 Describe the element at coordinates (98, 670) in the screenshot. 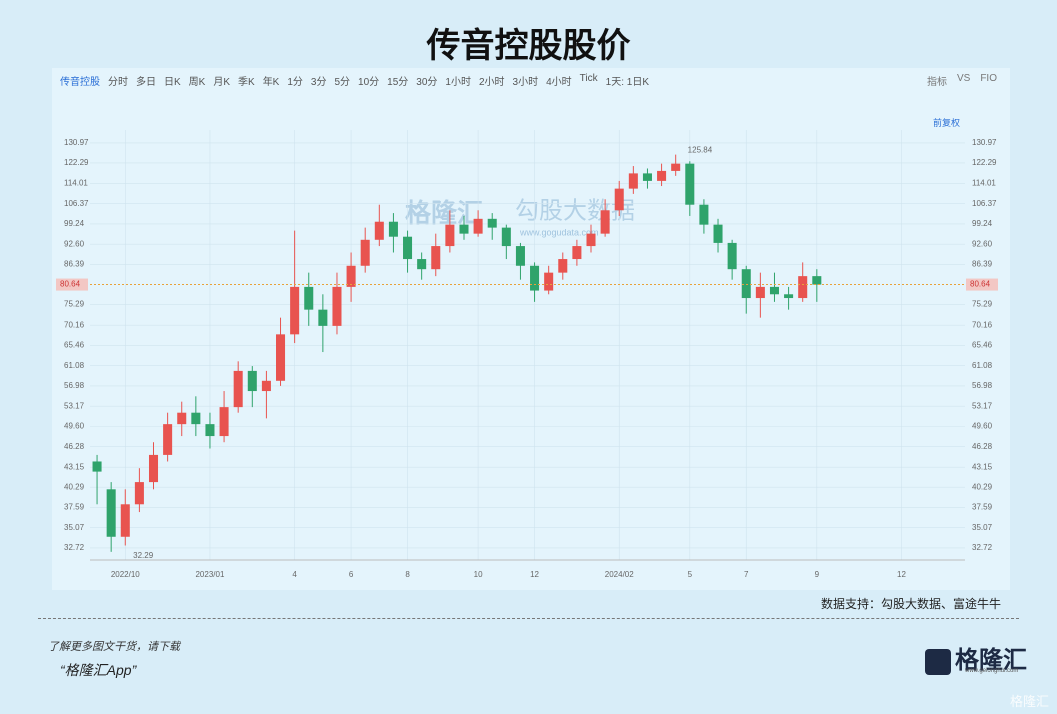

I see `app-name: “格隆汇App”` at that location.